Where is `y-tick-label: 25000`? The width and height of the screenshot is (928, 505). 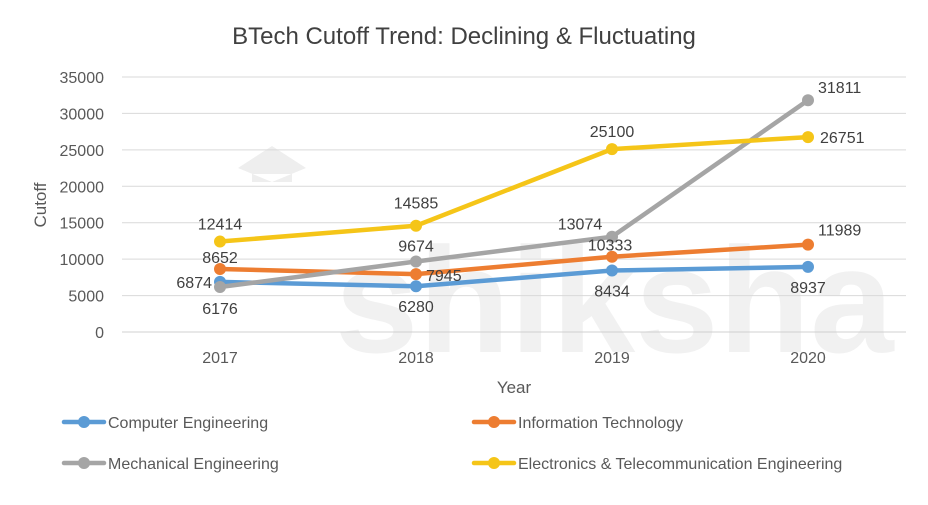 y-tick-label: 25000 is located at coordinates (82, 151).